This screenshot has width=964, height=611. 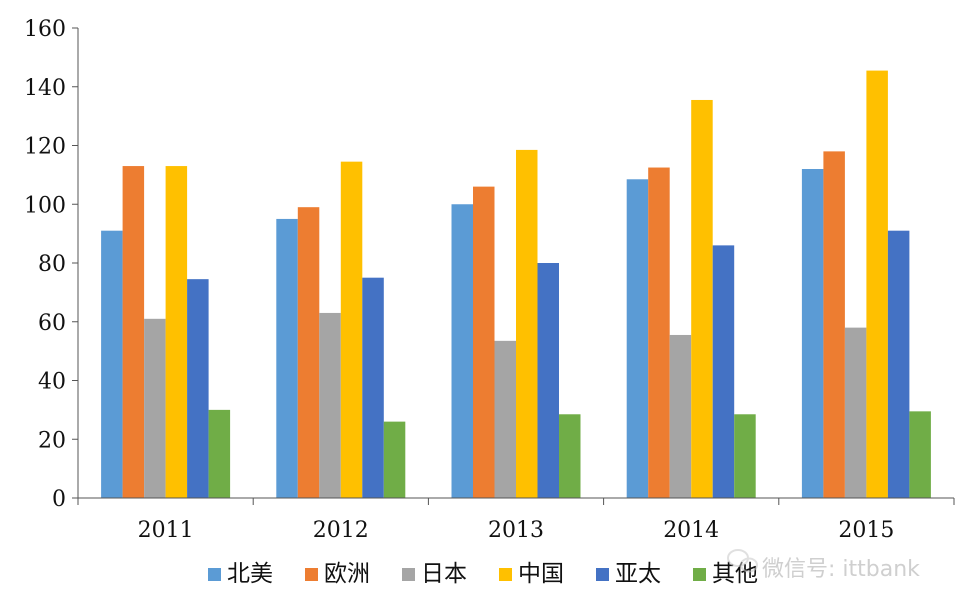 I want to click on x-tick-label: 2011, so click(x=166, y=530).